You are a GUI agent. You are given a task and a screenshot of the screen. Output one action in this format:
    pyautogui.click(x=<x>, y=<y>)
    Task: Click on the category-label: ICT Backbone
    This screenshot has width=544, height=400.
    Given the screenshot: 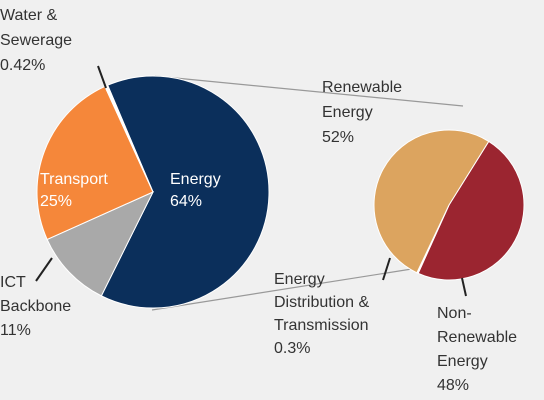 What is the action you would take?
    pyautogui.click(x=35, y=294)
    